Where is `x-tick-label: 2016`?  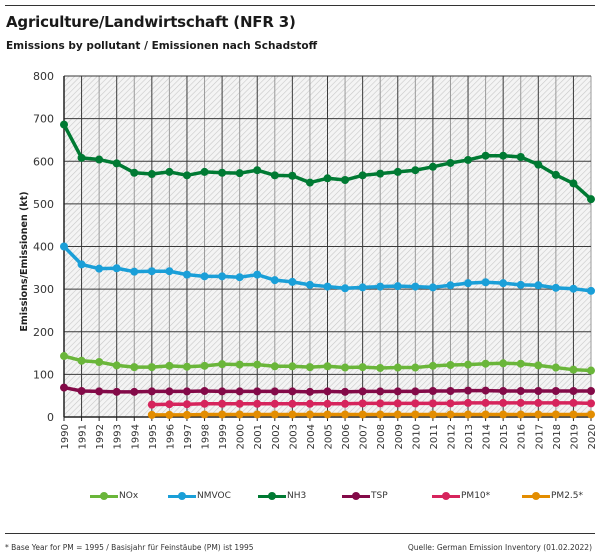 x-tick-label: 2016 is located at coordinates (522, 436).